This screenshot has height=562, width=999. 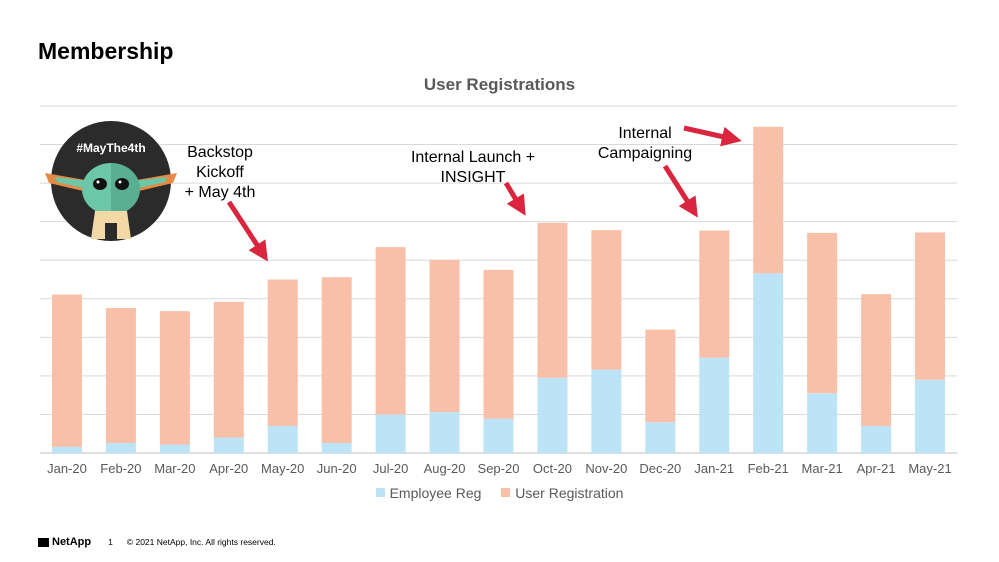 I want to click on x-tick-label: Mar-20, so click(x=174, y=468).